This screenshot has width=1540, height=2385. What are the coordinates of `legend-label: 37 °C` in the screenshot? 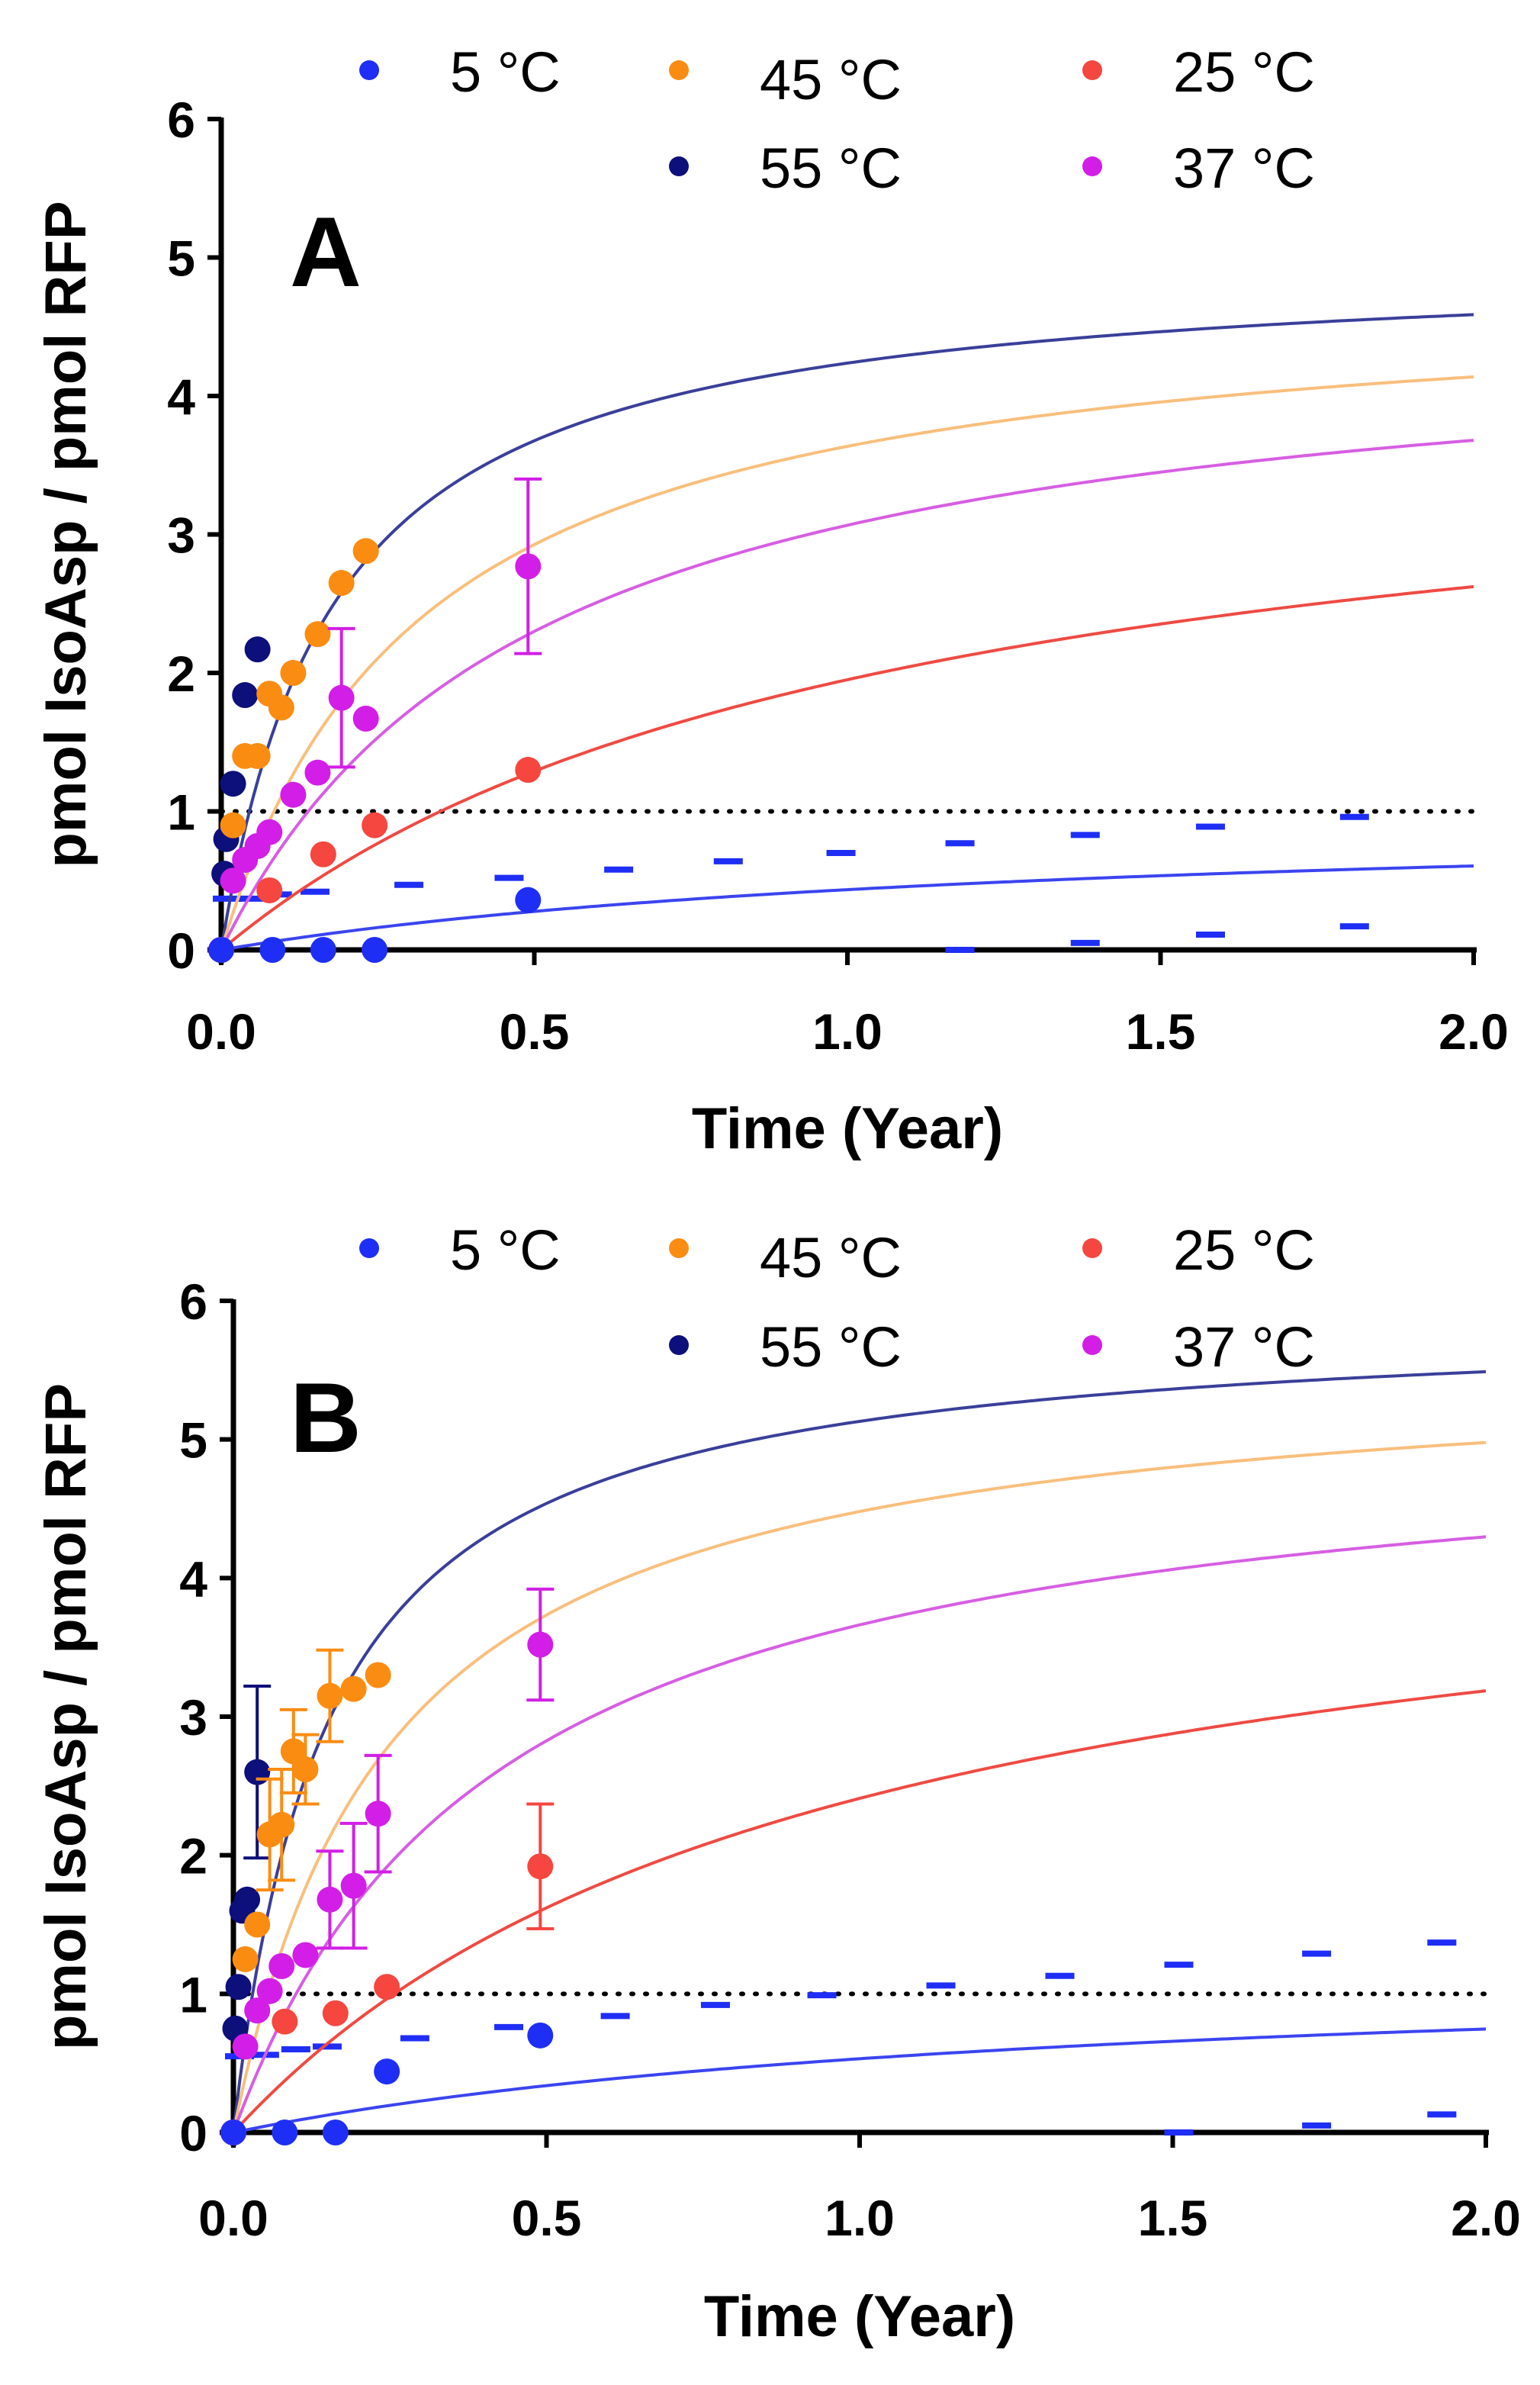 It's located at (1244, 1347).